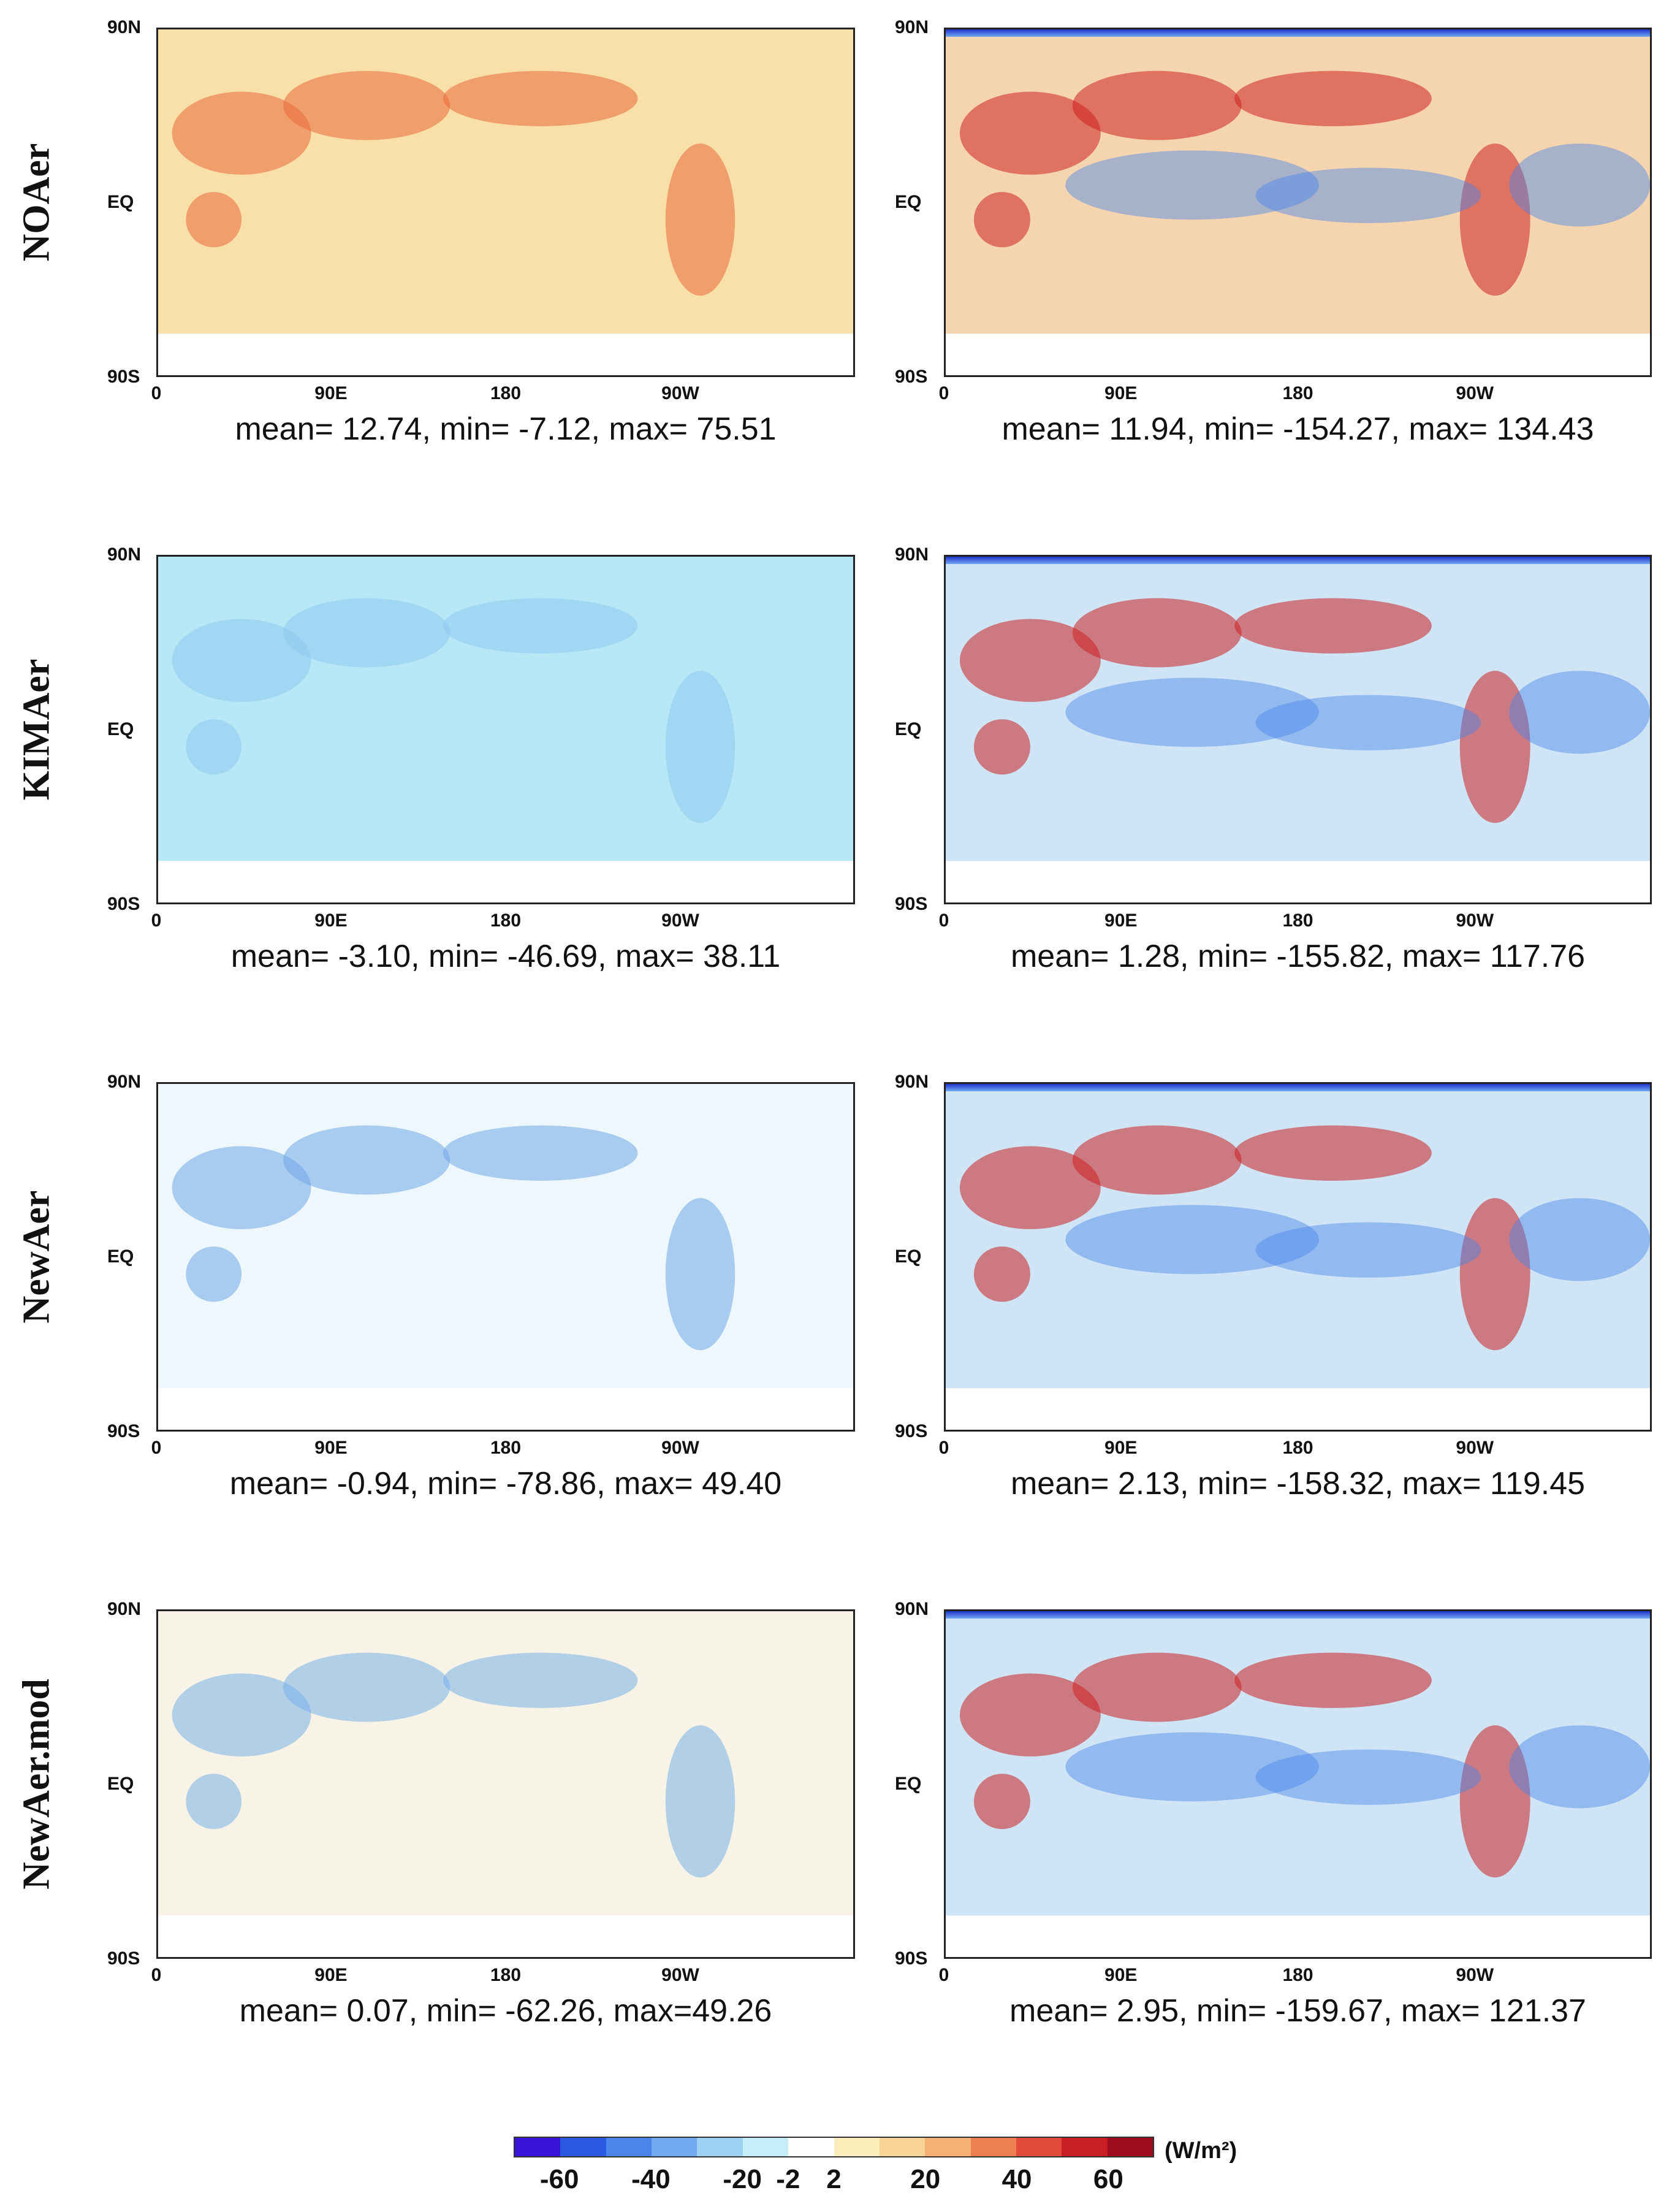 The image size is (1680, 2201). Describe the element at coordinates (1297, 2011) in the screenshot. I see `panel-stats: mean= 2.95, min= -159.67, max= 121.37` at that location.